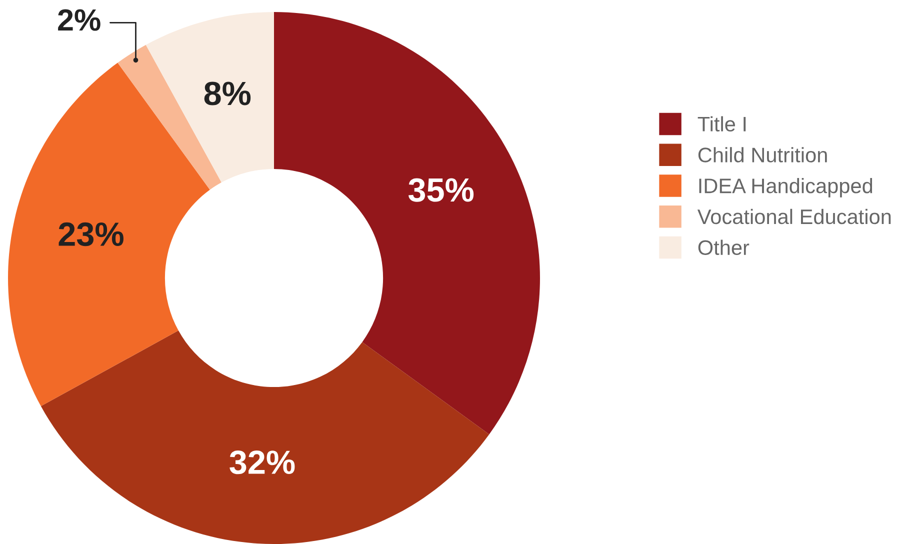  I want to click on data-label: 32%, so click(262, 462).